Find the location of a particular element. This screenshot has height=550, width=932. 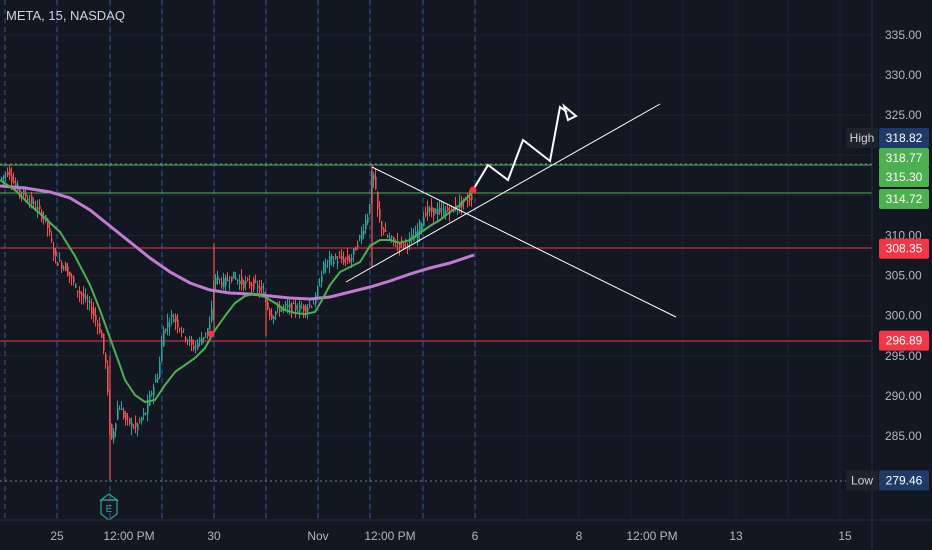

x-tick-label: 30 is located at coordinates (214, 536).